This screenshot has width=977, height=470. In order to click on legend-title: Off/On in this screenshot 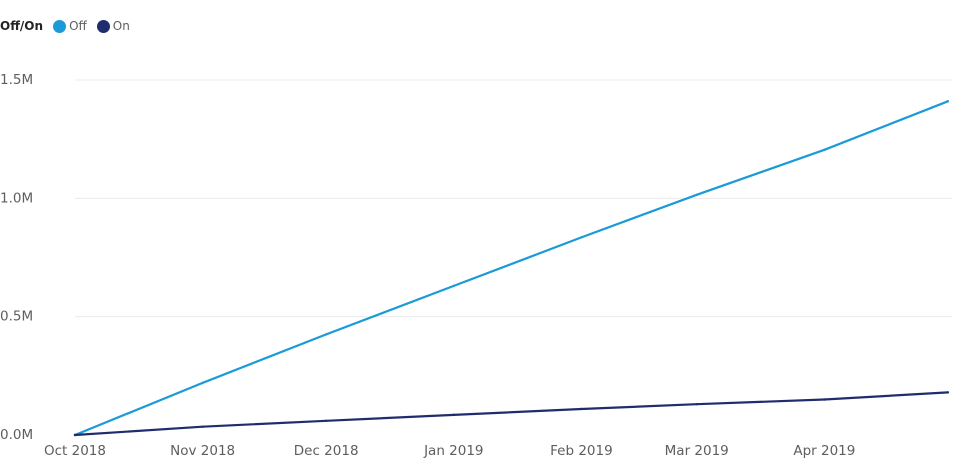, I will do `click(22, 26)`.